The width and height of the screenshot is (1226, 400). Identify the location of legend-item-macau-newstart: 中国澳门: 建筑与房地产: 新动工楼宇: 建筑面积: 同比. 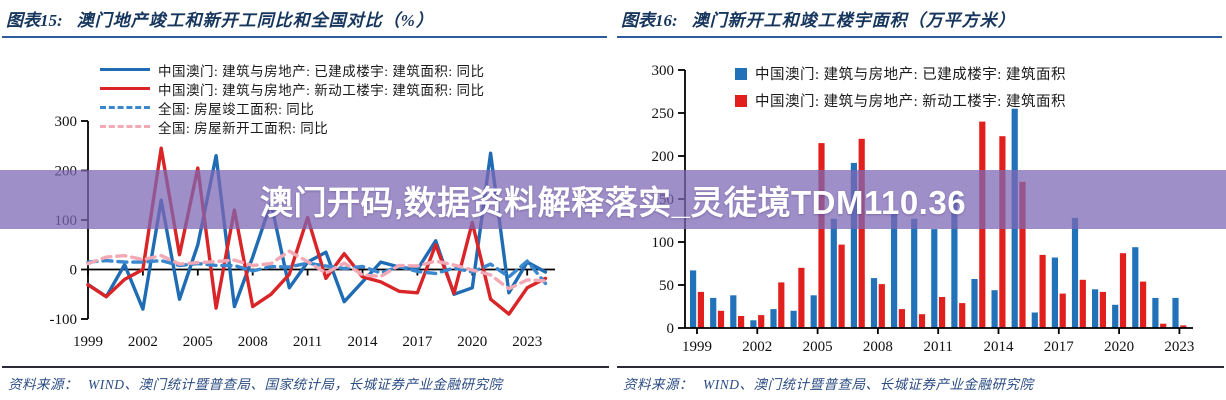
(292, 88).